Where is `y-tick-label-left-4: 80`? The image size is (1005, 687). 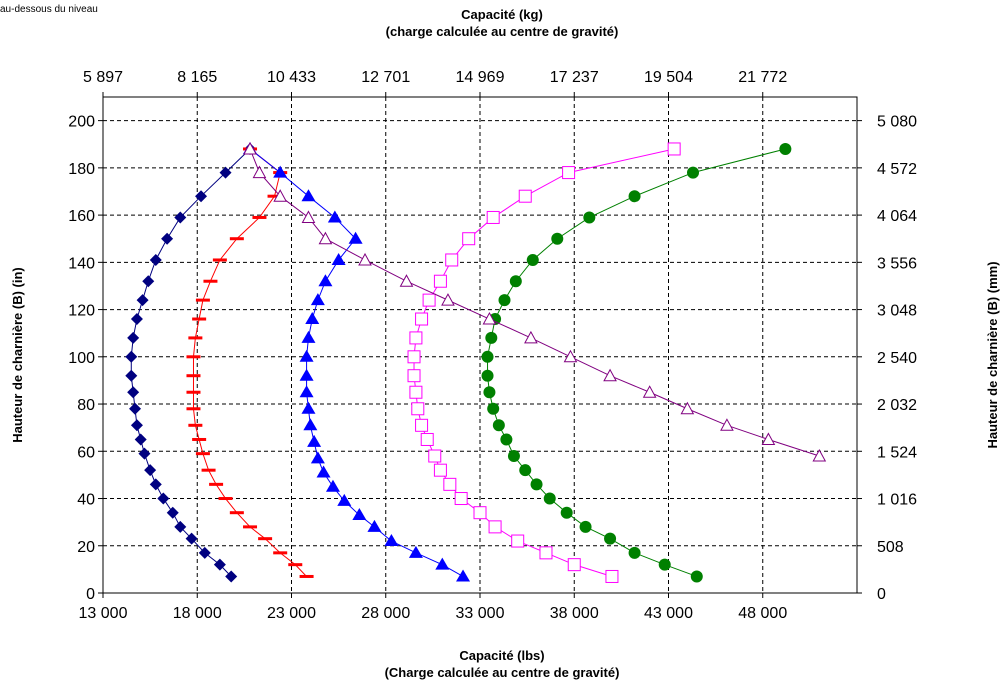 y-tick-label-left-4: 80 is located at coordinates (86, 405).